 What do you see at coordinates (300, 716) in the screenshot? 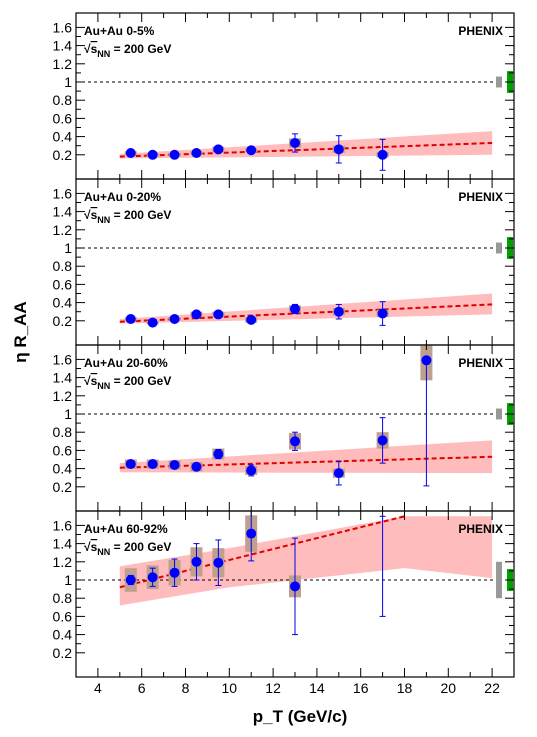
I see `x-axis-title: p_T (GeV/c)` at bounding box center [300, 716].